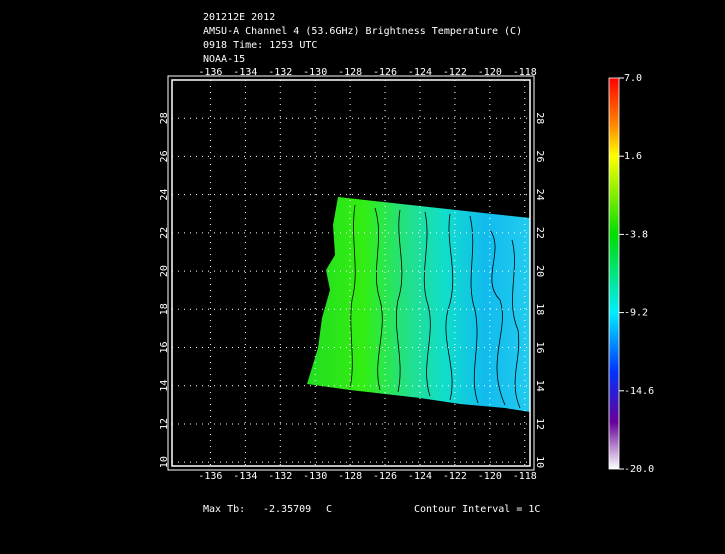  Describe the element at coordinates (639, 391) in the screenshot. I see `colorbar-label: -14.6` at that location.